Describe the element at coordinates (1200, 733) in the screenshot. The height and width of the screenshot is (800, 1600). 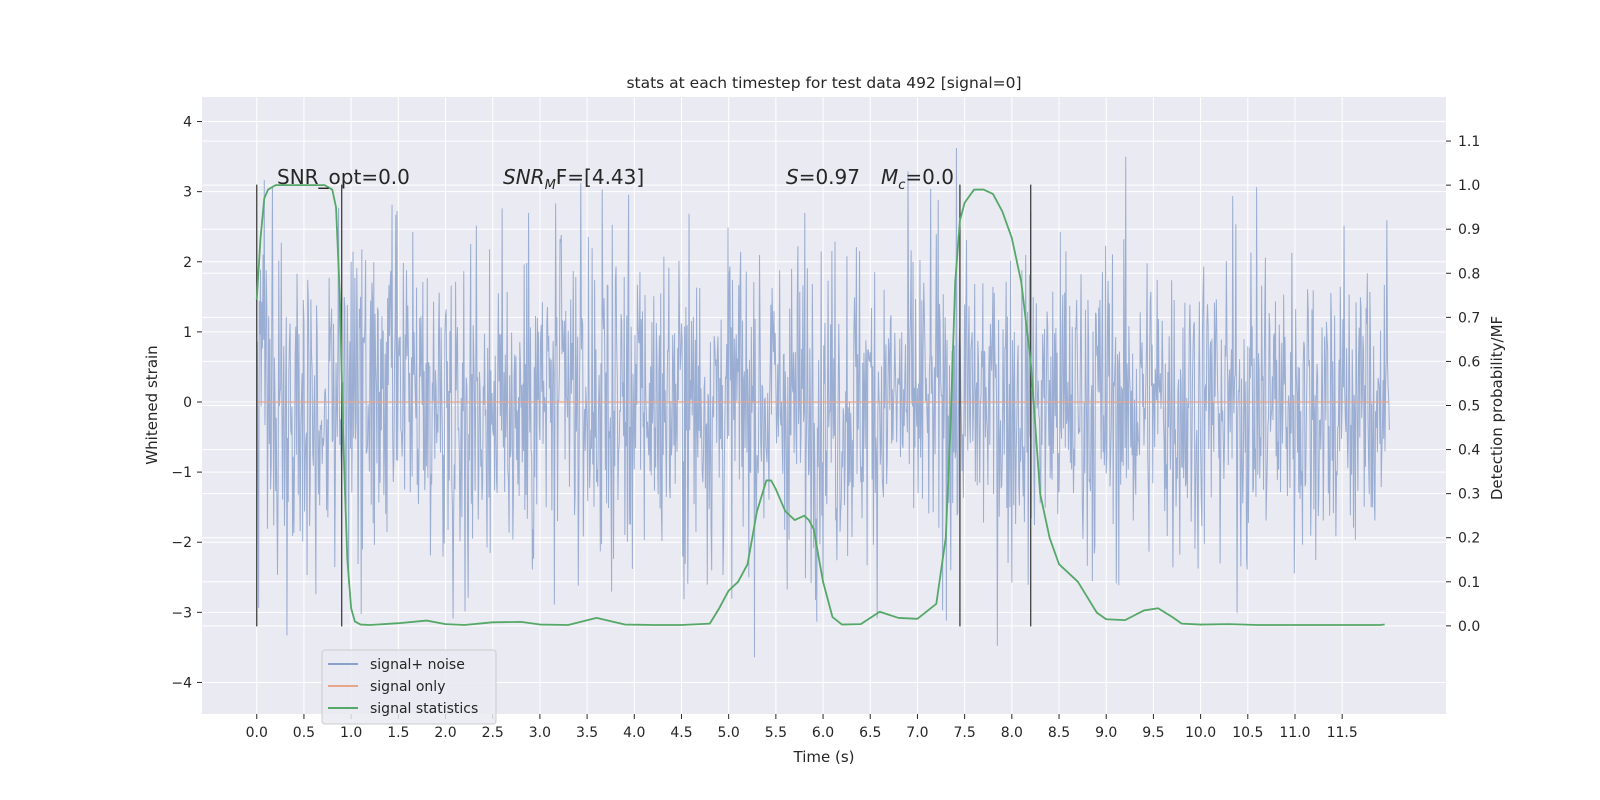
I see `x-tick-label: 10.0` at that location.